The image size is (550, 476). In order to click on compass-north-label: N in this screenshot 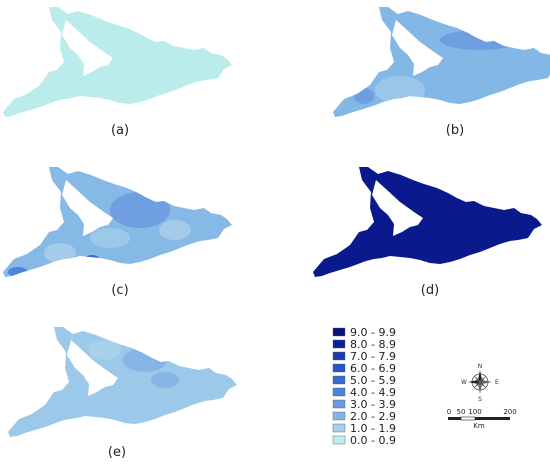, I will do `click(480, 366)`.